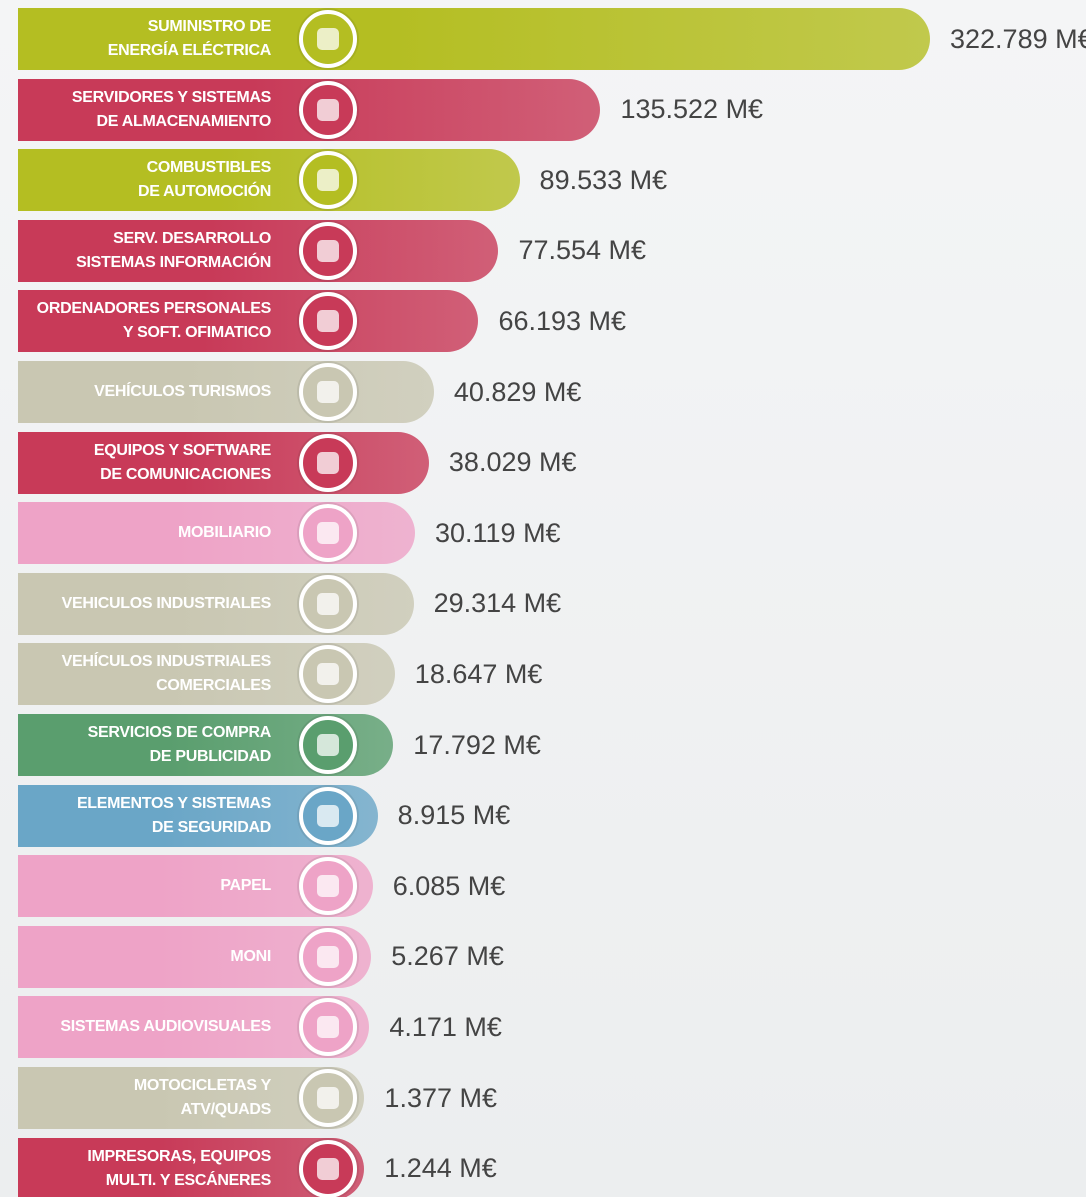  I want to click on value-label: 1.244 M€, so click(440, 1168).